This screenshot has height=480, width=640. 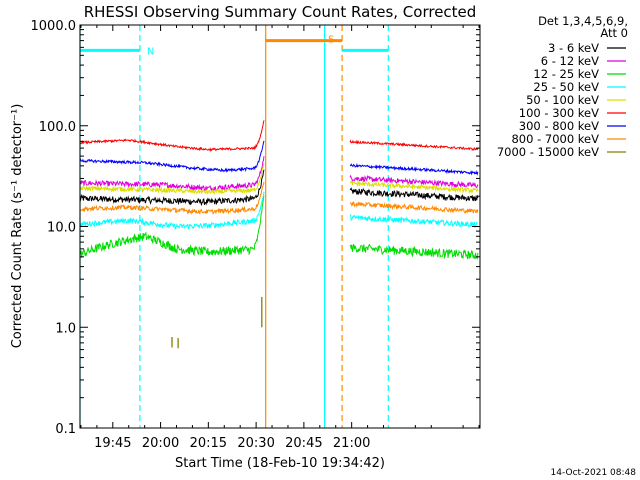 What do you see at coordinates (566, 74) in the screenshot?
I see `legend-label: 12 - 25 keV` at bounding box center [566, 74].